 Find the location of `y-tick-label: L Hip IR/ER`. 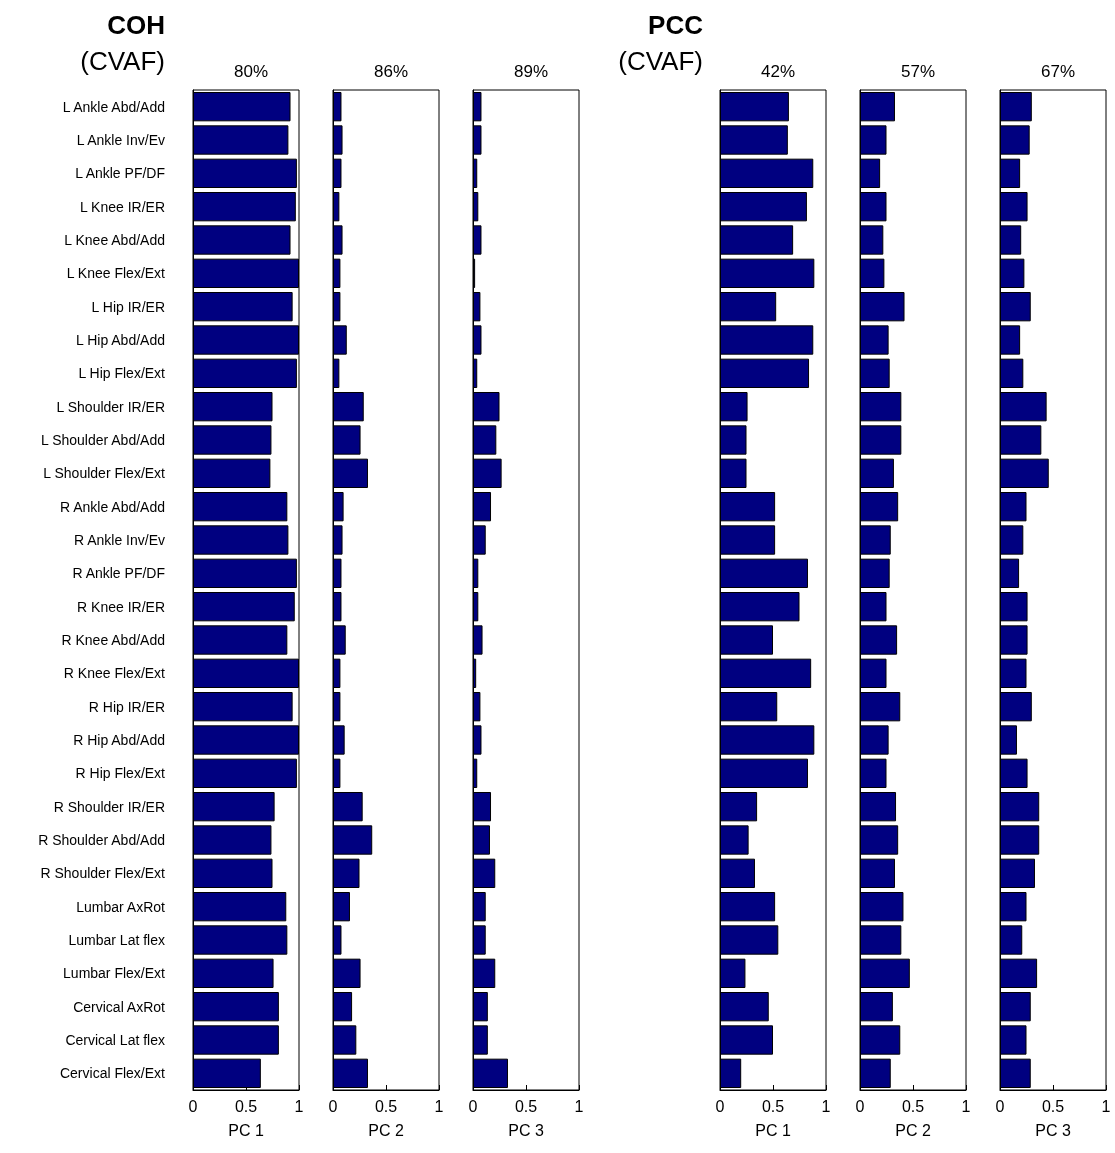

y-tick-label: L Hip IR/ER is located at coordinates (128, 306).